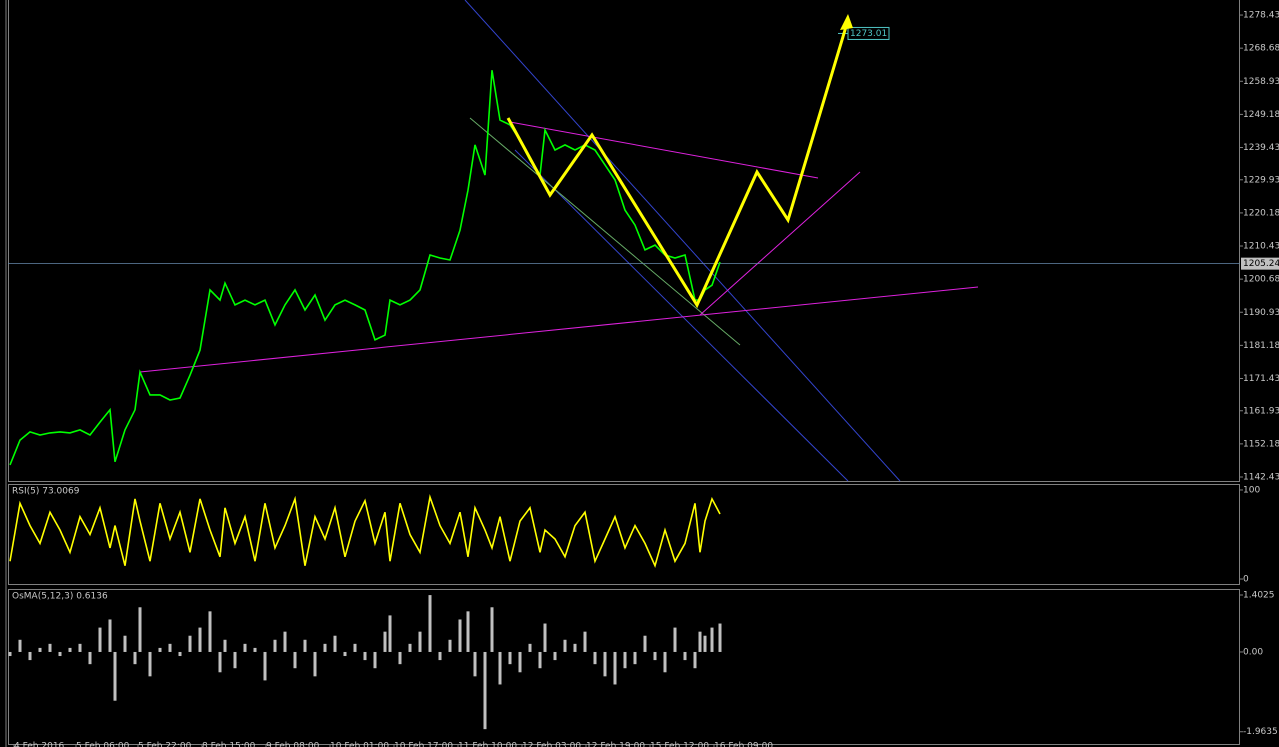 This screenshot has width=1279, height=747. What do you see at coordinates (679, 744) in the screenshot?
I see `x-tick-label: 15 Feb 12:00` at bounding box center [679, 744].